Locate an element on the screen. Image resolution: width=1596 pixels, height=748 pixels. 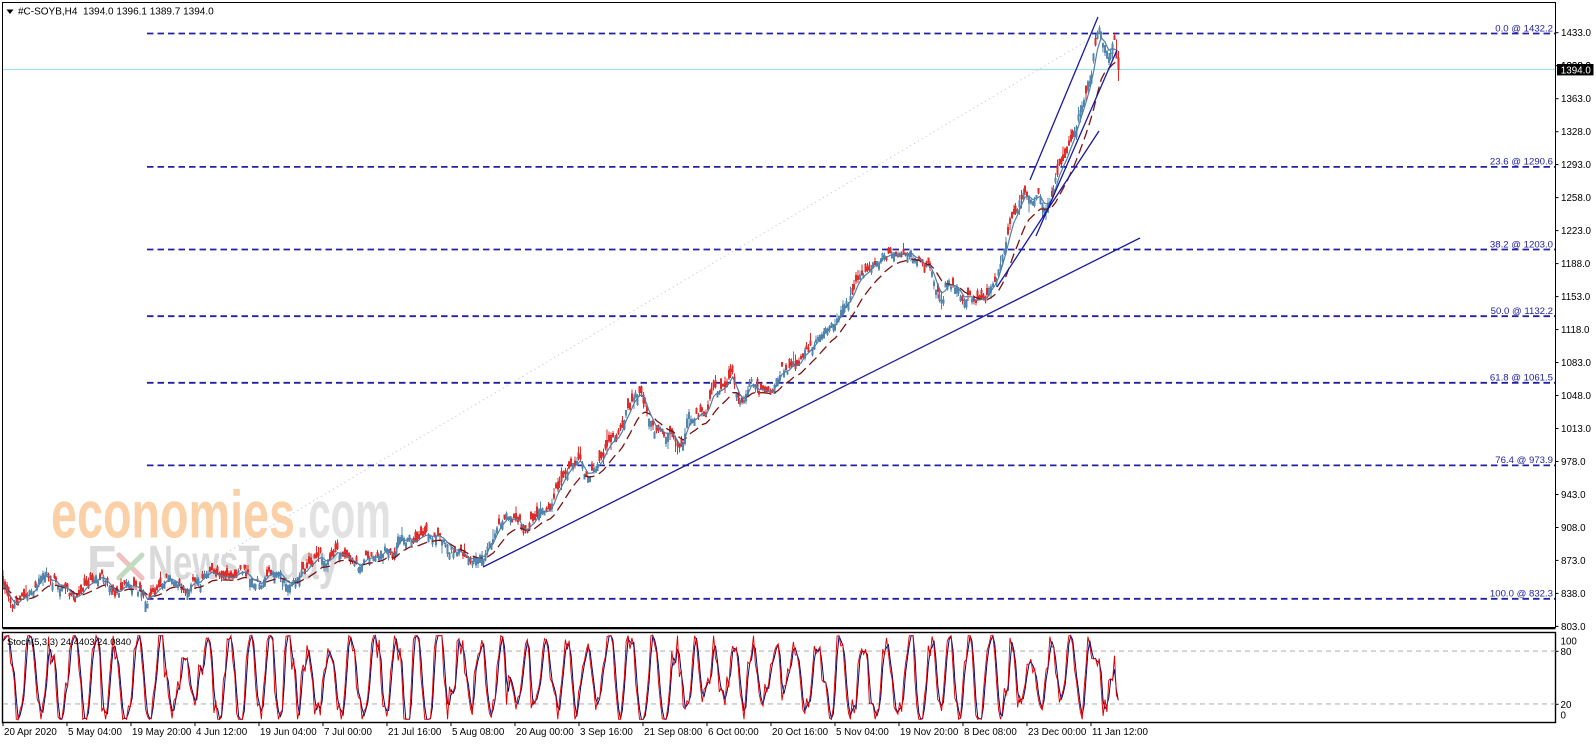
svg-text: 19 Nov 20:00 is located at coordinates (929, 732).